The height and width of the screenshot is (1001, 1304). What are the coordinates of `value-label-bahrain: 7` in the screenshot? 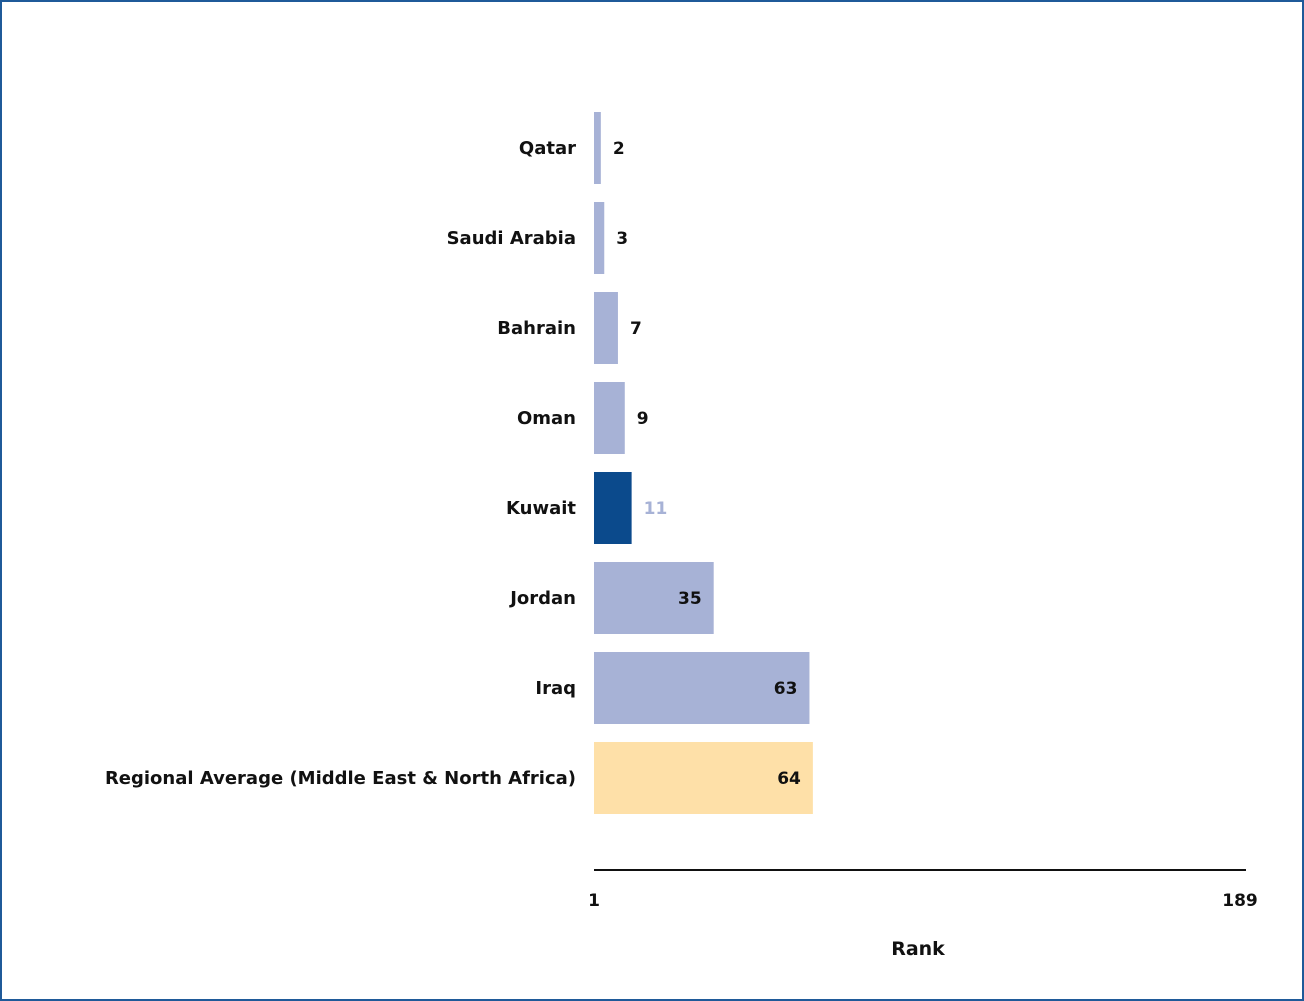 It's located at (636, 329).